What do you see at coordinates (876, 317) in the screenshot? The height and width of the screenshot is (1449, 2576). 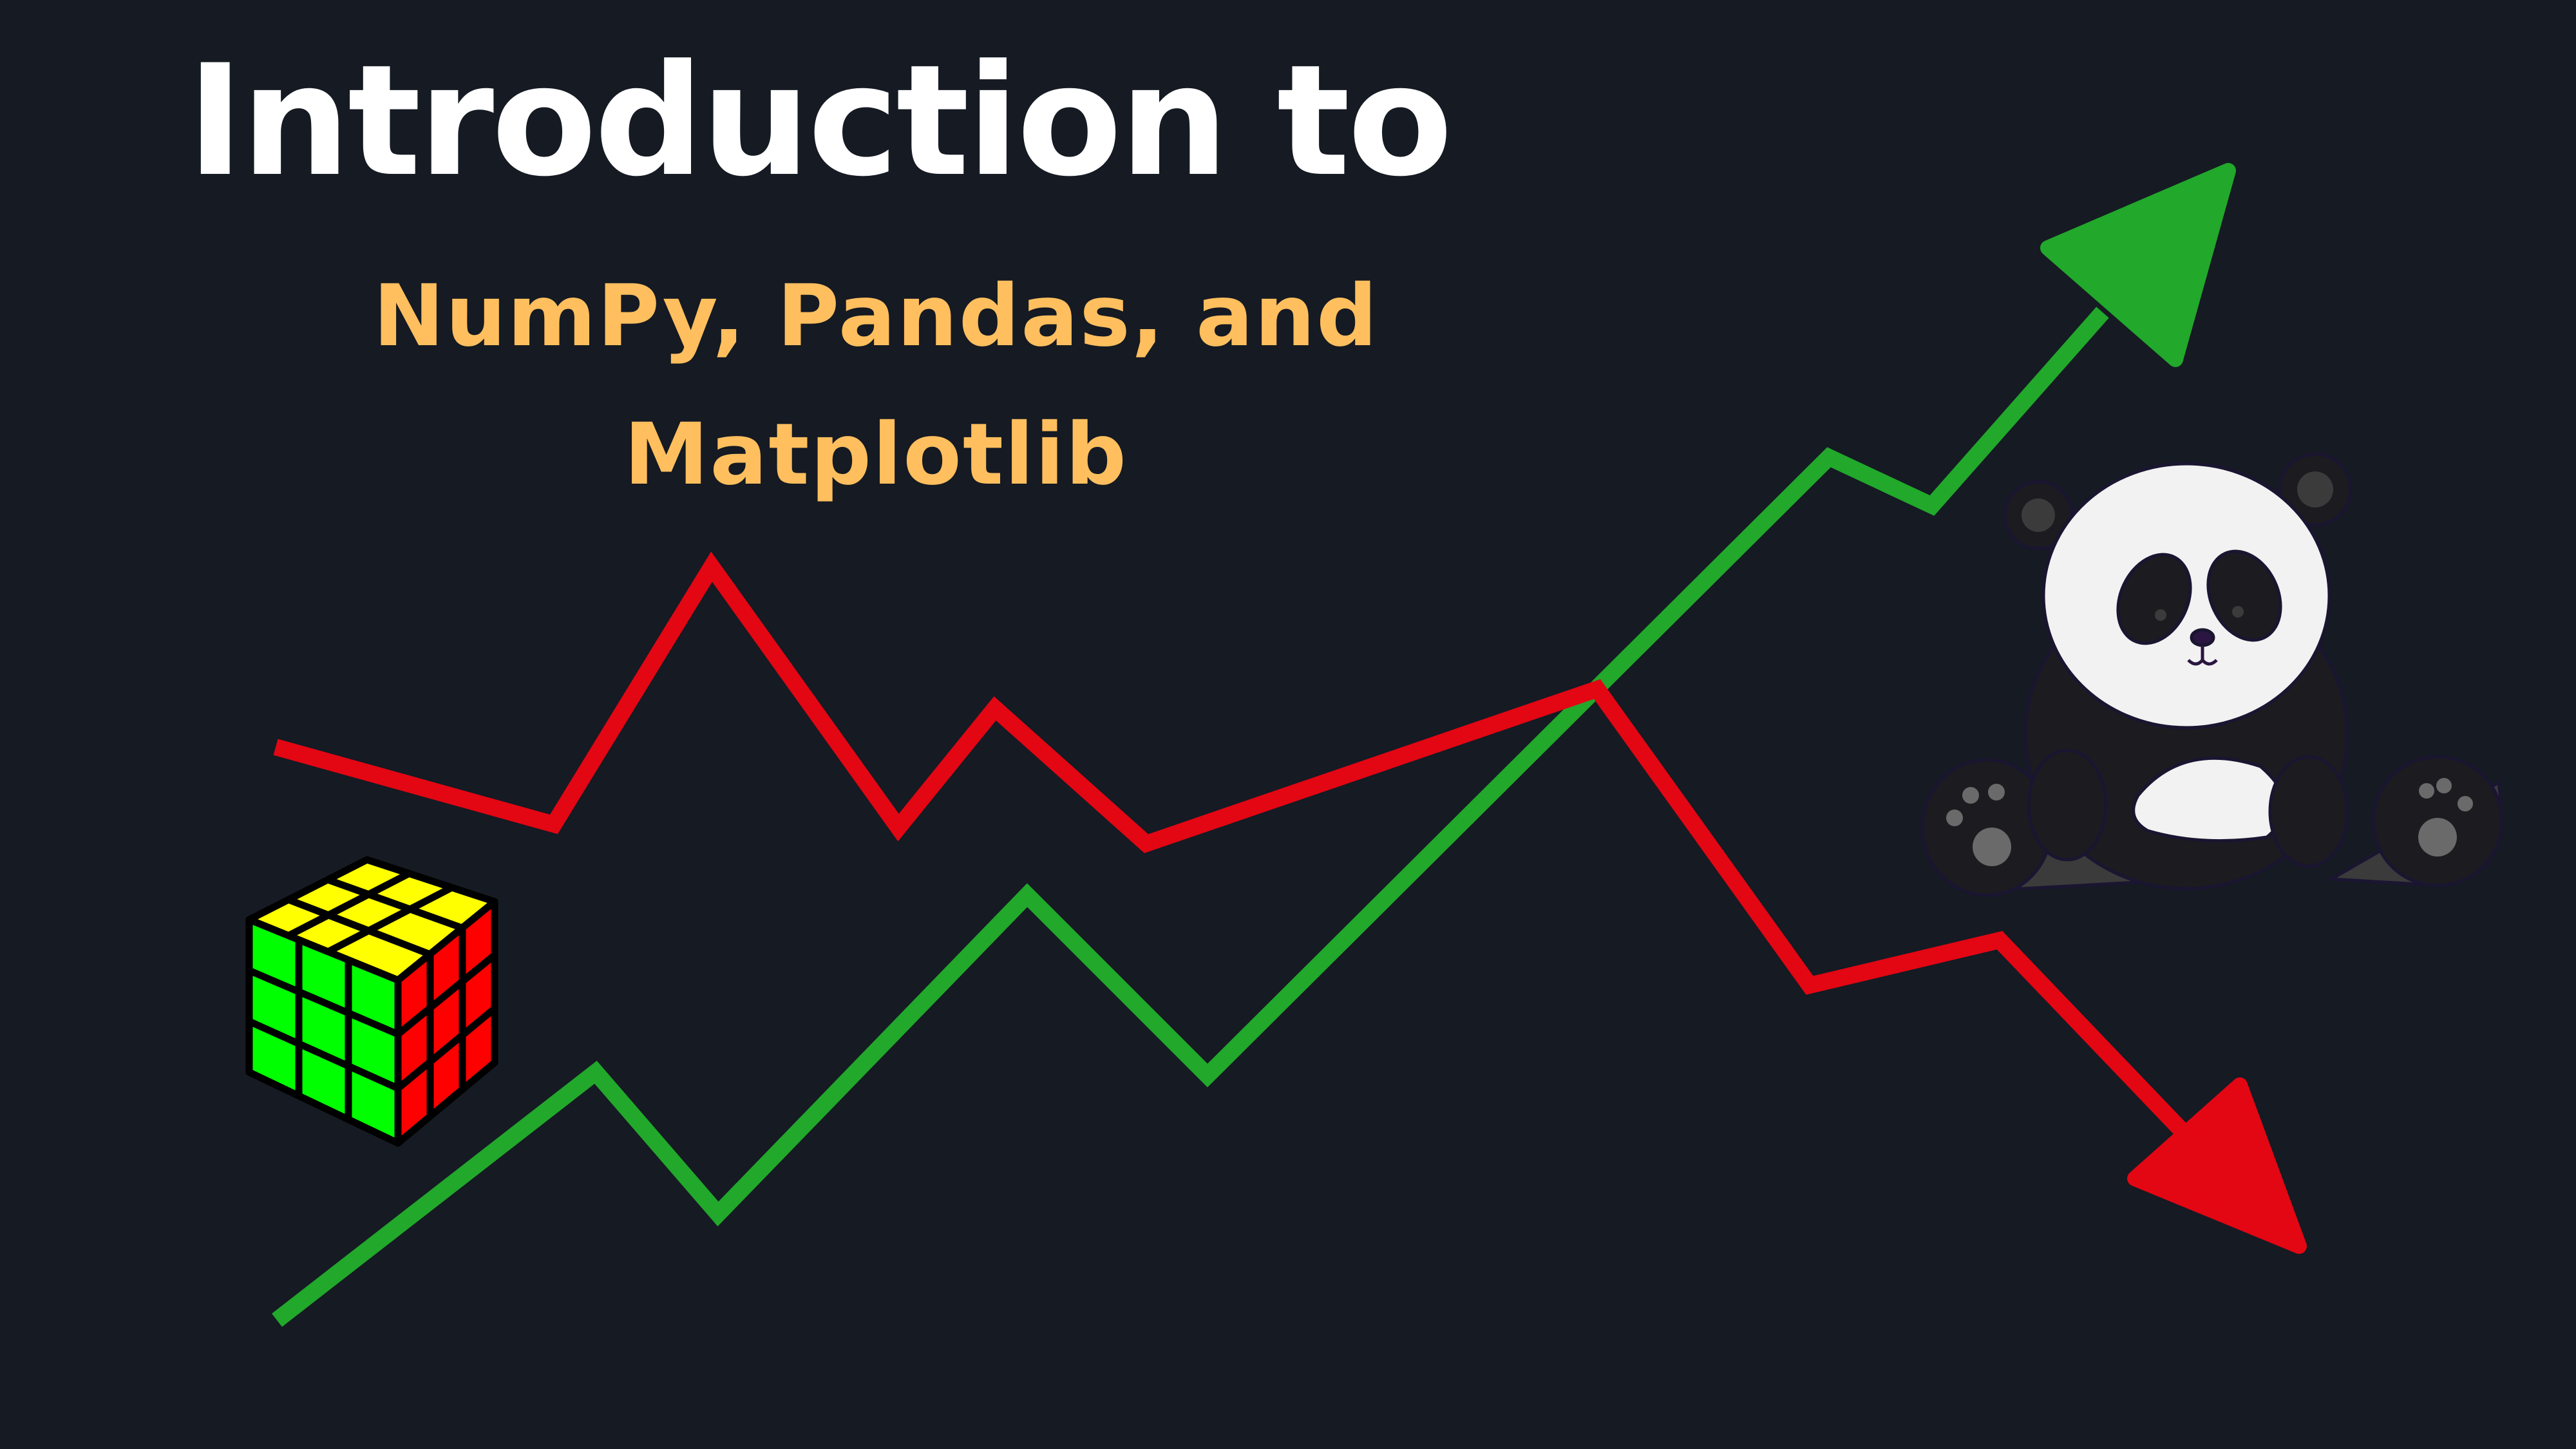 I see `subtitle-line-1: NumPy, Pandas, and` at bounding box center [876, 317].